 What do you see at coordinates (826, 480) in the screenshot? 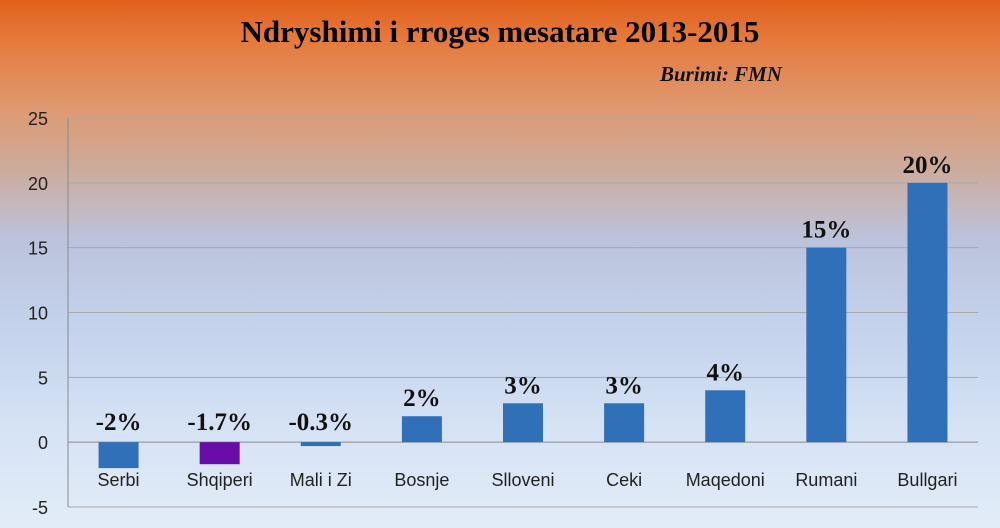
I see `x-tick-label: Rumani` at bounding box center [826, 480].